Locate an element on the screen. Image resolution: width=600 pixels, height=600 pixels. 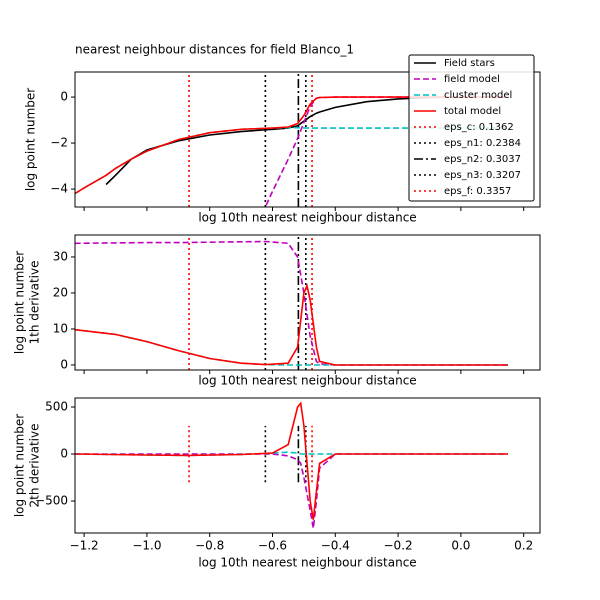
y-axis-label: 1th derivative is located at coordinates (35, 302).